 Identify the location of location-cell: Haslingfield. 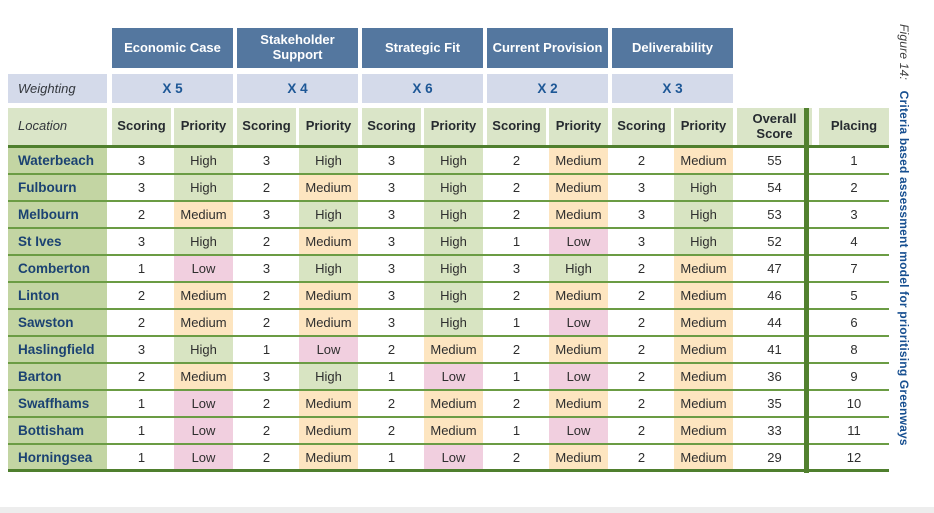
(57, 349).